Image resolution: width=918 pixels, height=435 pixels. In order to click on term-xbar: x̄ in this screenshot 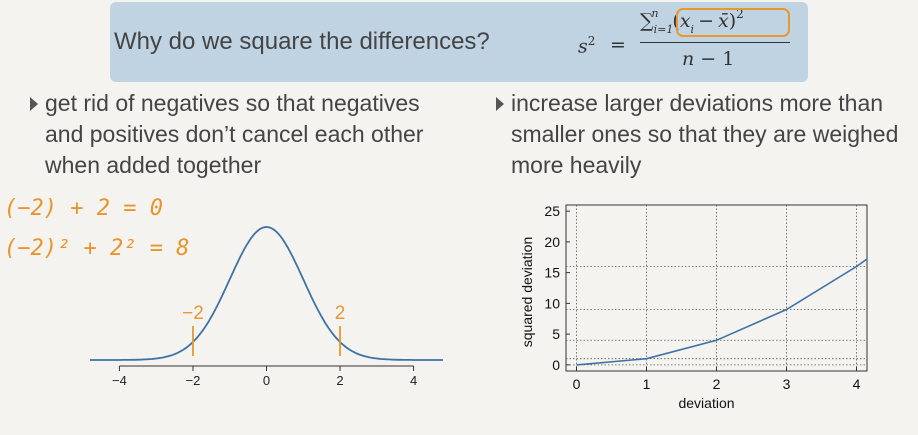, I will do `click(723, 21)`.